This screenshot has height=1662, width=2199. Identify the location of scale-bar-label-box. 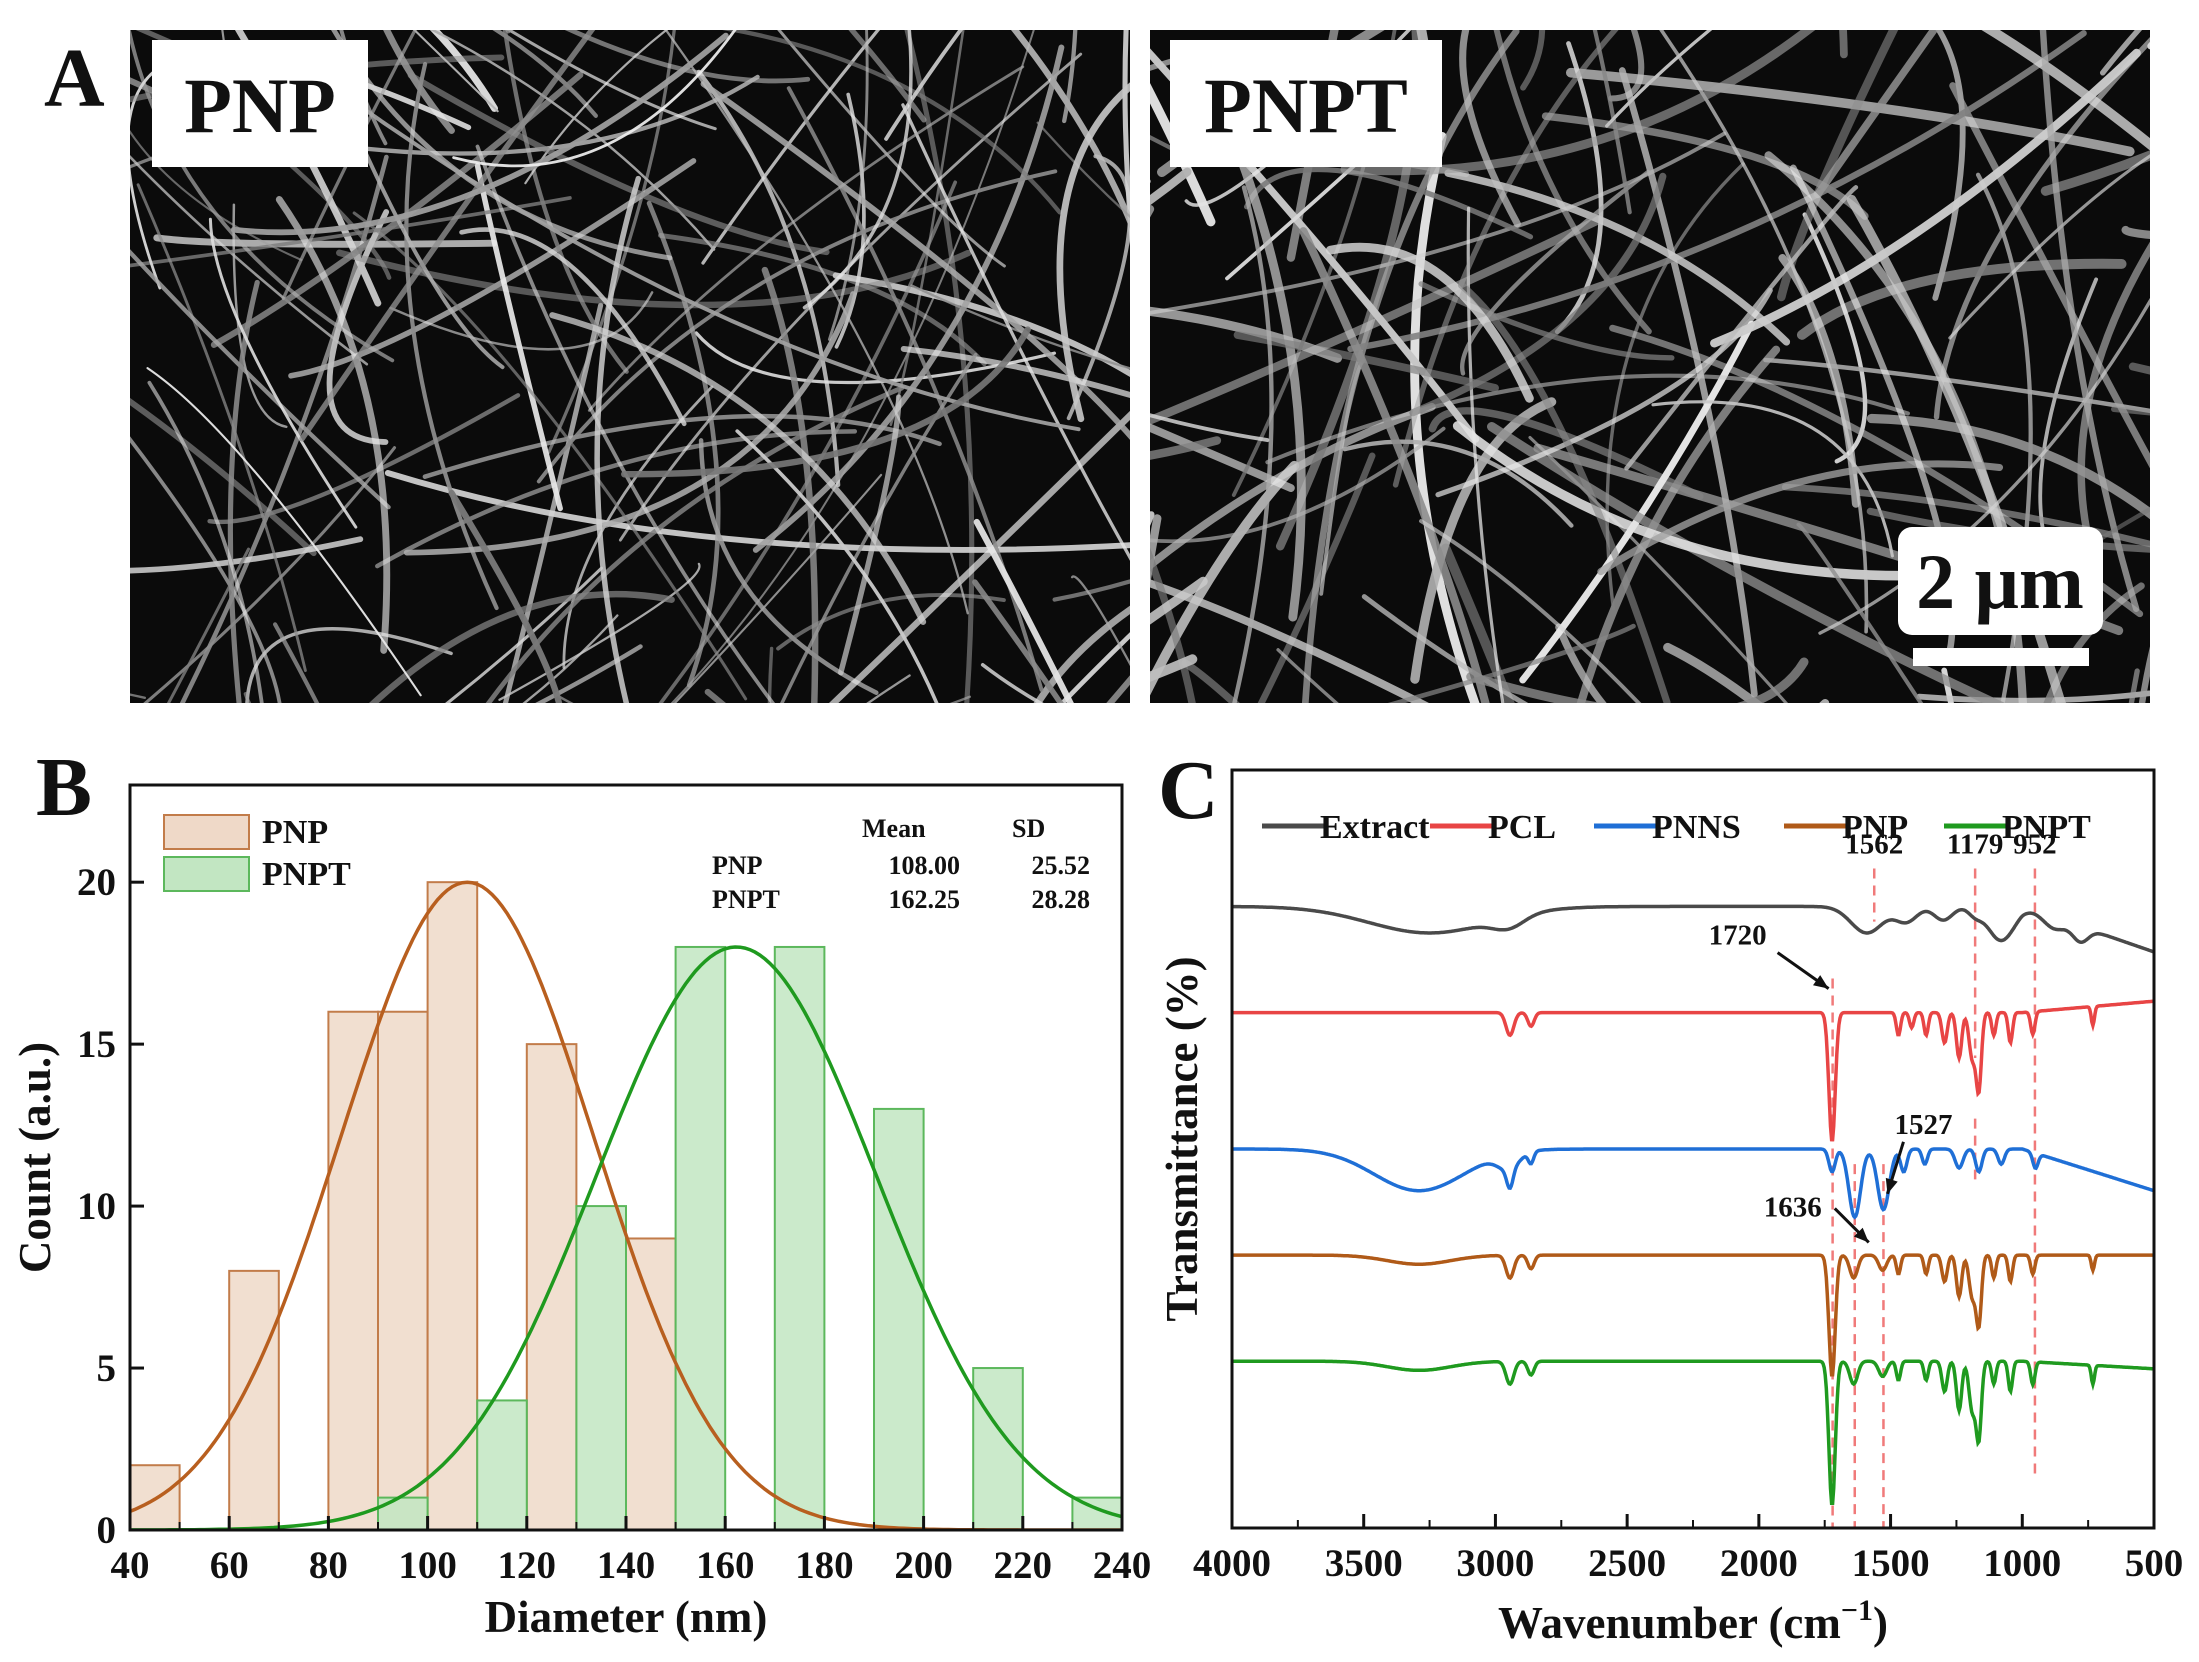
(2000, 581).